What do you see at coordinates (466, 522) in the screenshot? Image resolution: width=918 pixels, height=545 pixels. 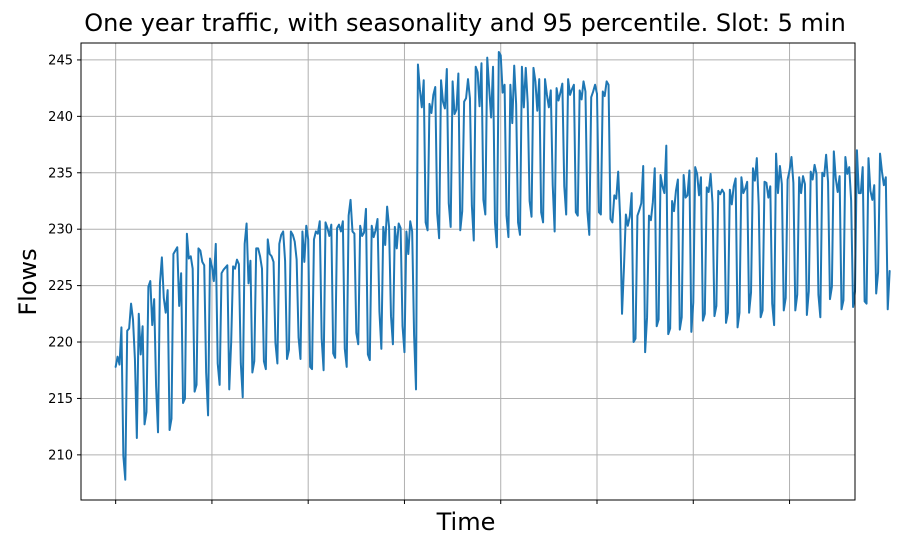 I see `x-axis-label: Time` at bounding box center [466, 522].